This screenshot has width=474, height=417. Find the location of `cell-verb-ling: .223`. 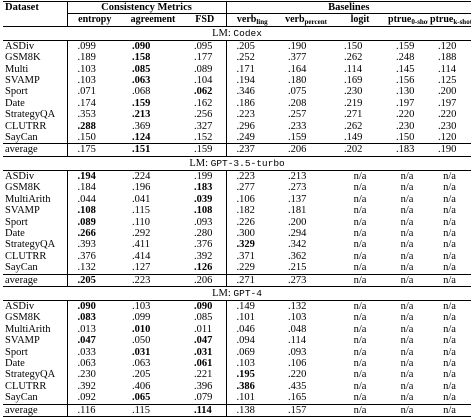

cell-verb-ling: .223 is located at coordinates (245, 115).